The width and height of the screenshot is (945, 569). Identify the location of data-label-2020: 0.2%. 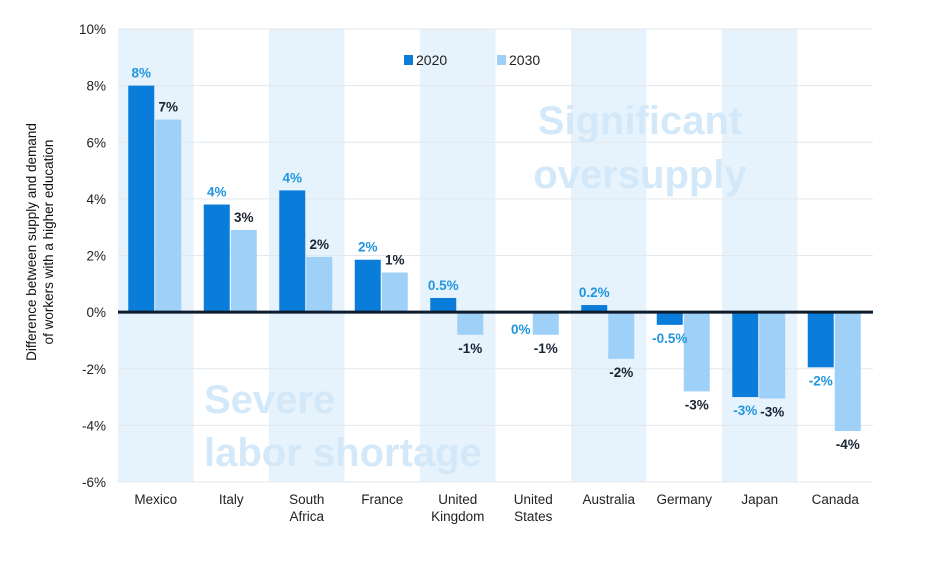
(594, 292).